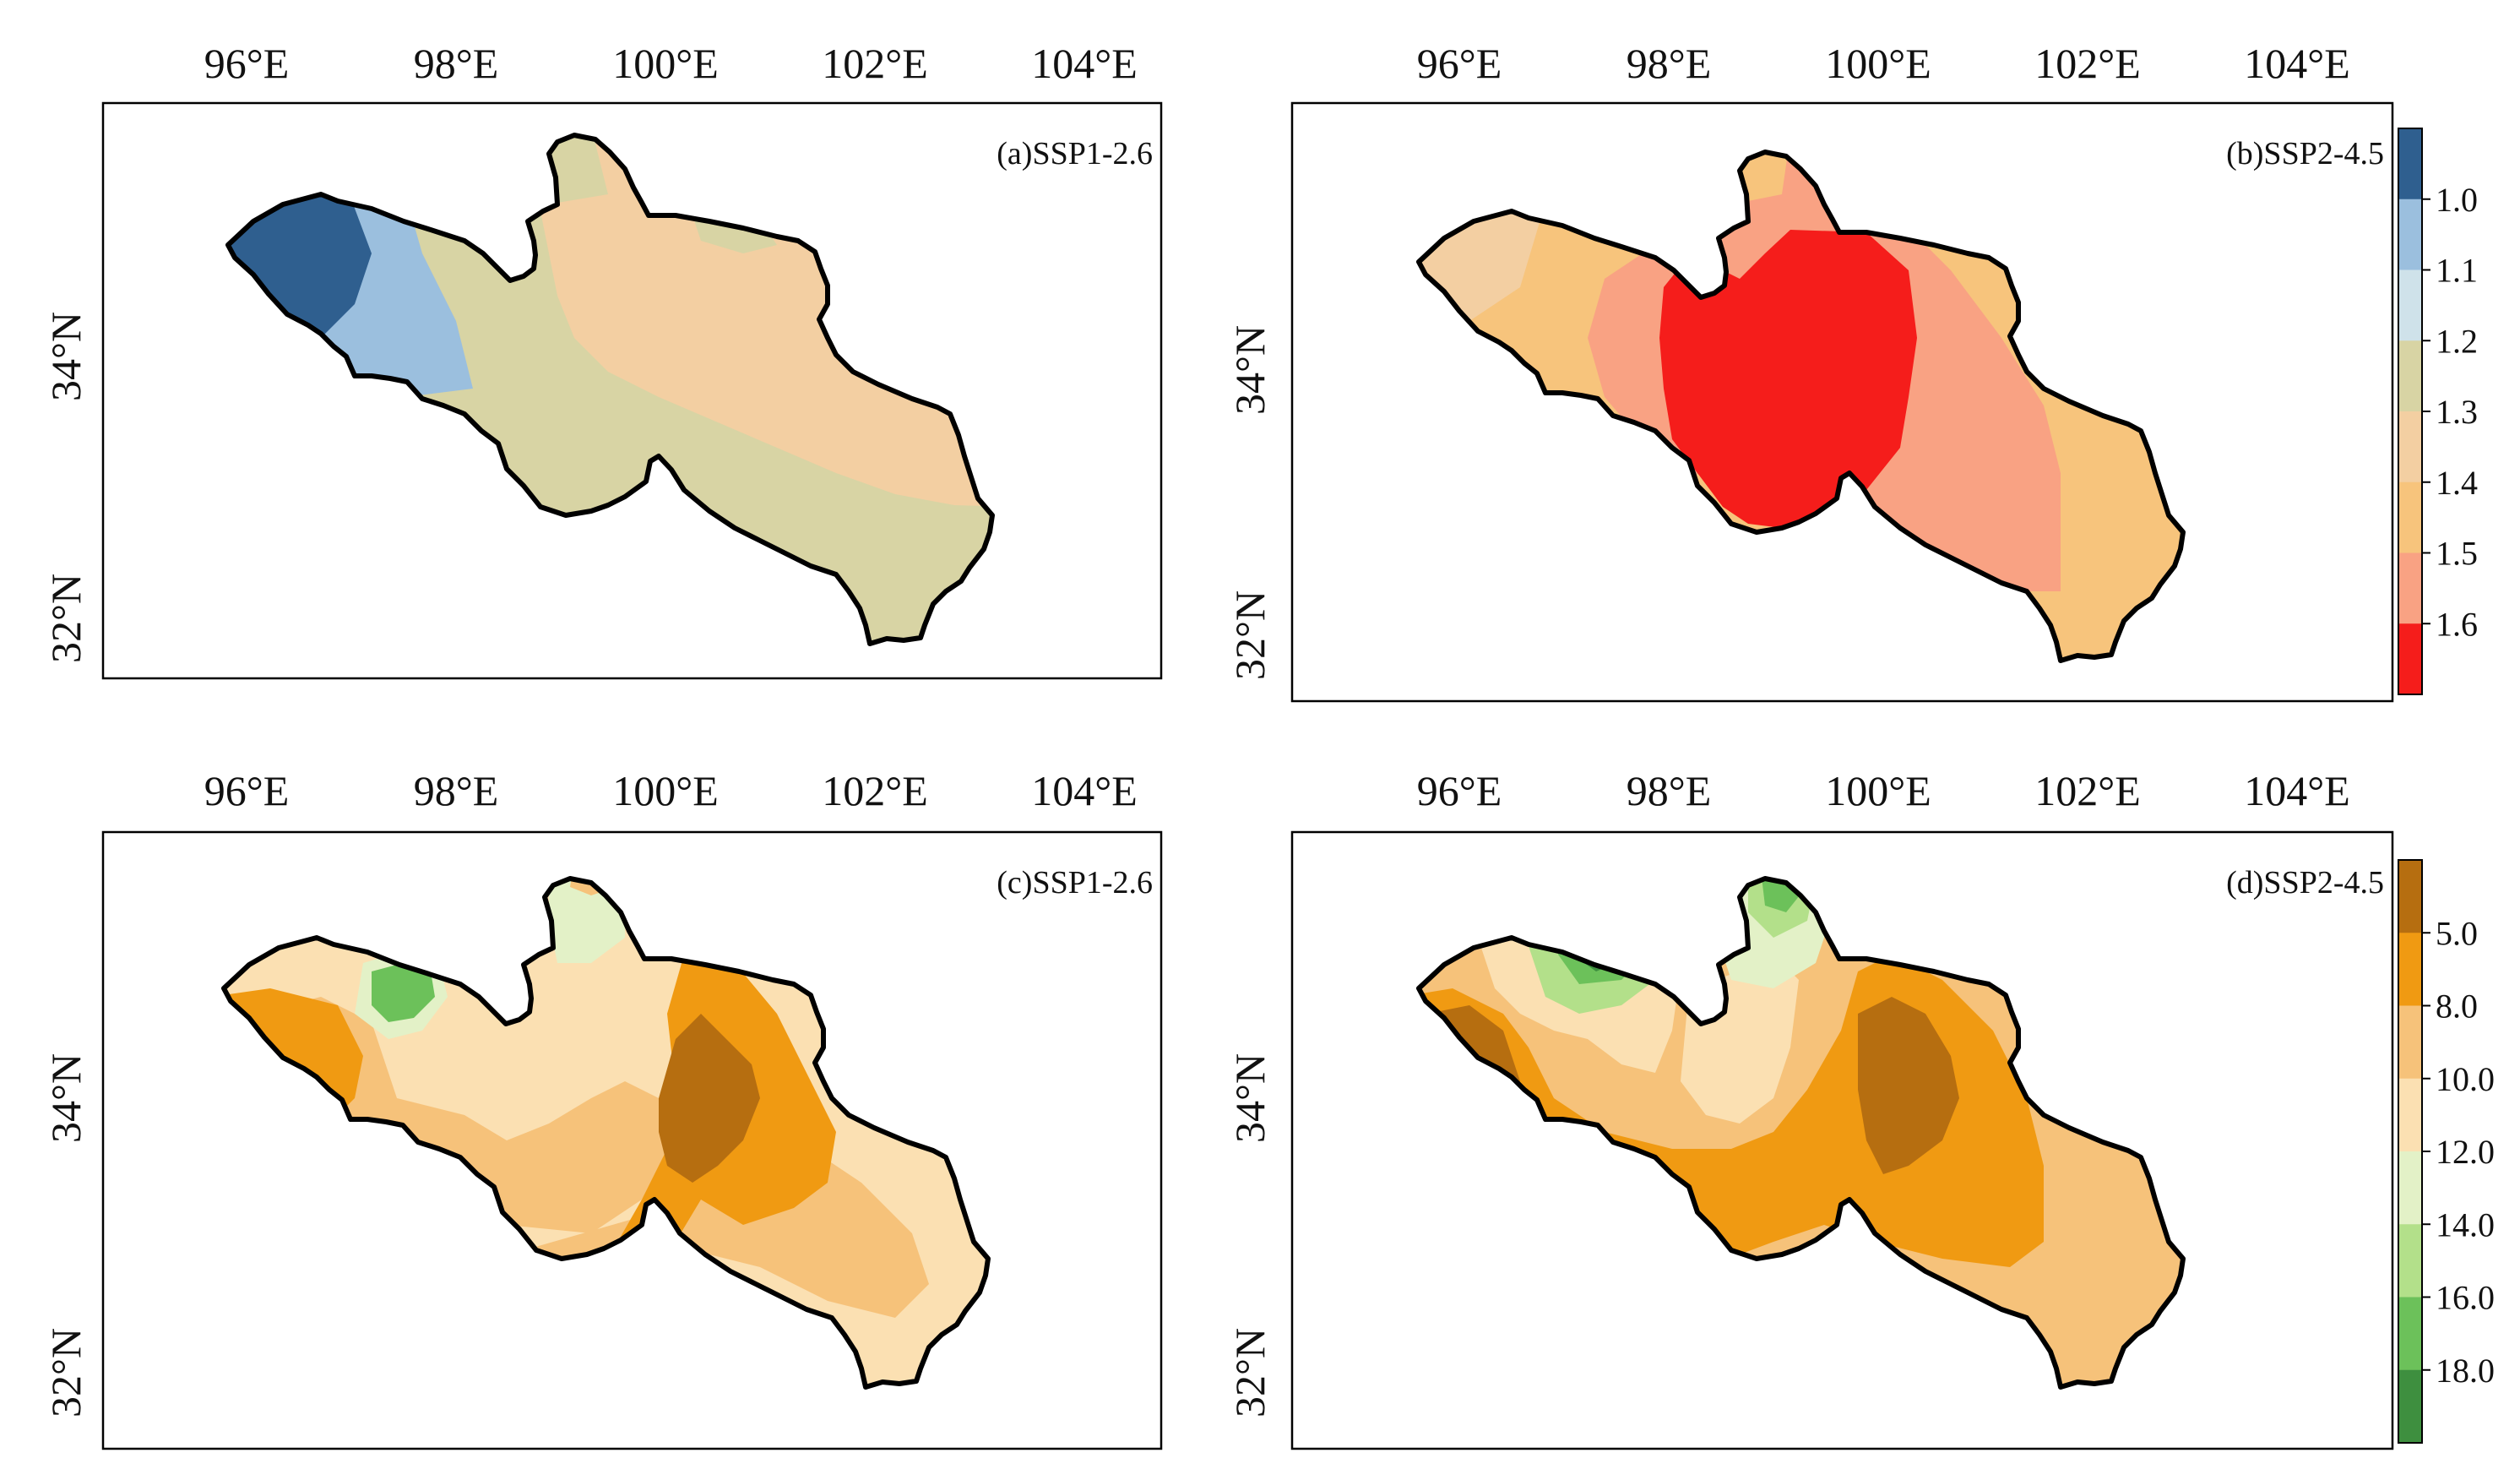  I want to click on panel-b-lat-ticks: 34°N 32°N, so click(1250, 502).